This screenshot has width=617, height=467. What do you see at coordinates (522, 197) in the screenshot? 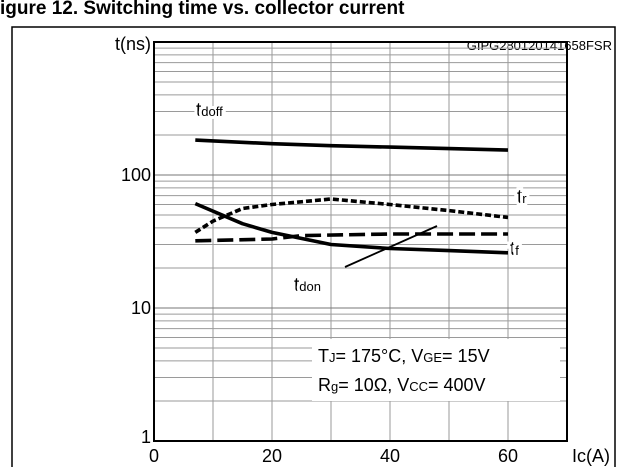
I see `series-label-tr: tr` at bounding box center [522, 197].